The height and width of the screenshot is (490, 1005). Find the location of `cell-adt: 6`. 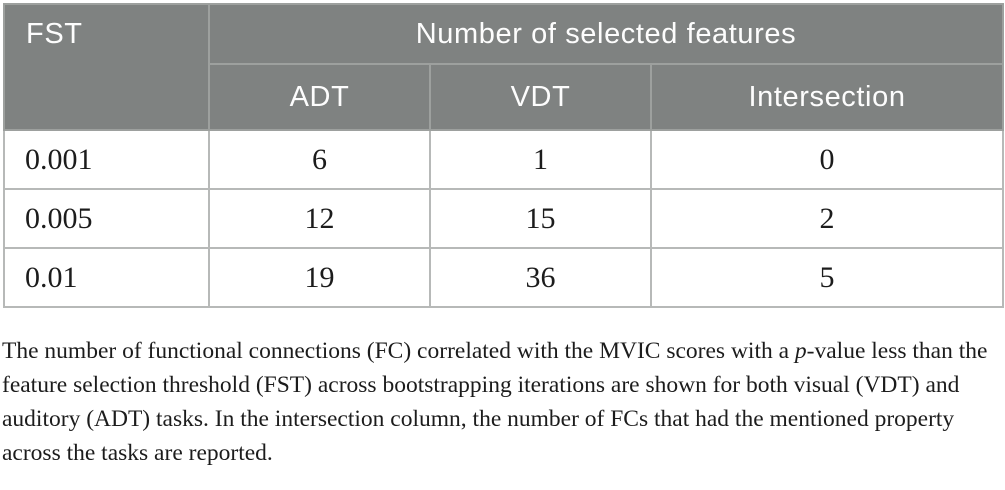

cell-adt: 6 is located at coordinates (319, 159).